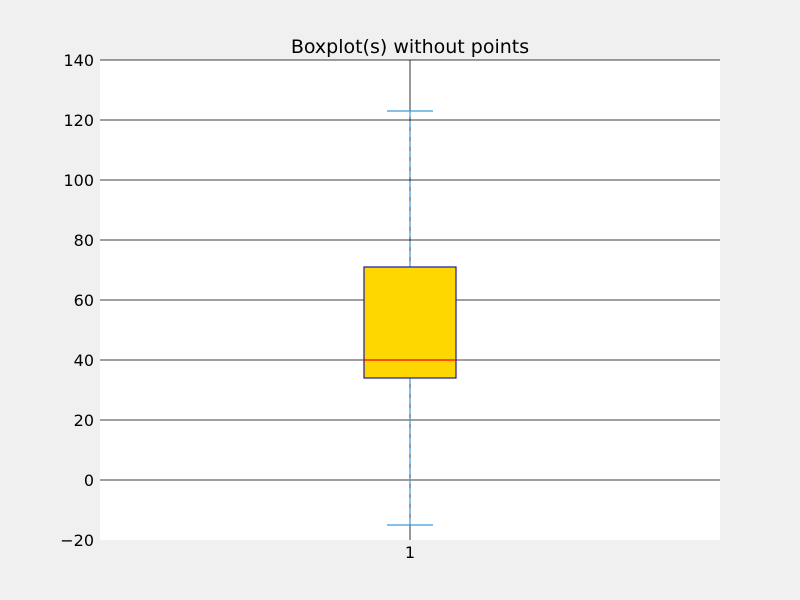 The image size is (800, 600). I want to click on box-series, so click(410, 318).